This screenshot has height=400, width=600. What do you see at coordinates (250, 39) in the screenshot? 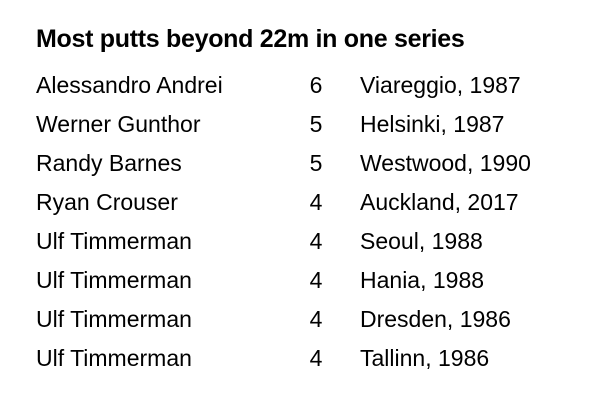
I see `table-title: Most putts beyond 22m in one series` at bounding box center [250, 39].